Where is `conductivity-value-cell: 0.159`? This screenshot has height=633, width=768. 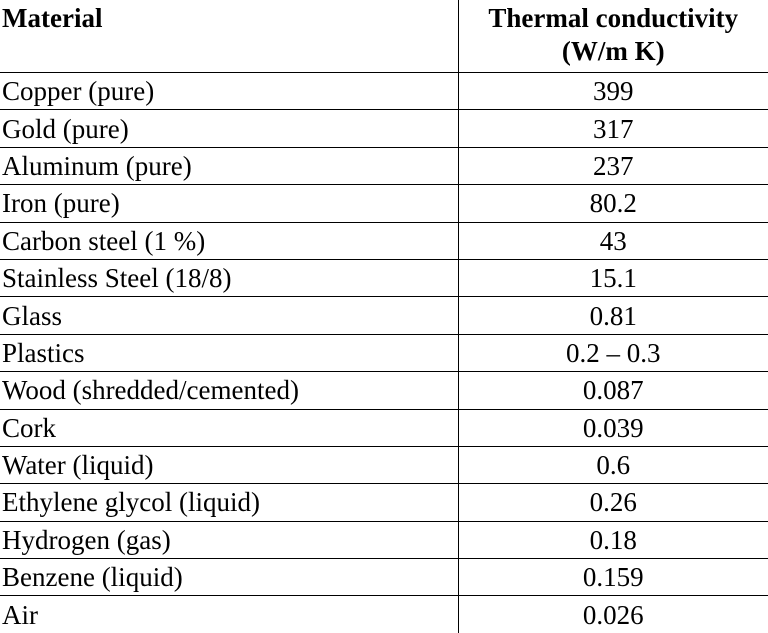 conductivity-value-cell: 0.159 is located at coordinates (613, 577).